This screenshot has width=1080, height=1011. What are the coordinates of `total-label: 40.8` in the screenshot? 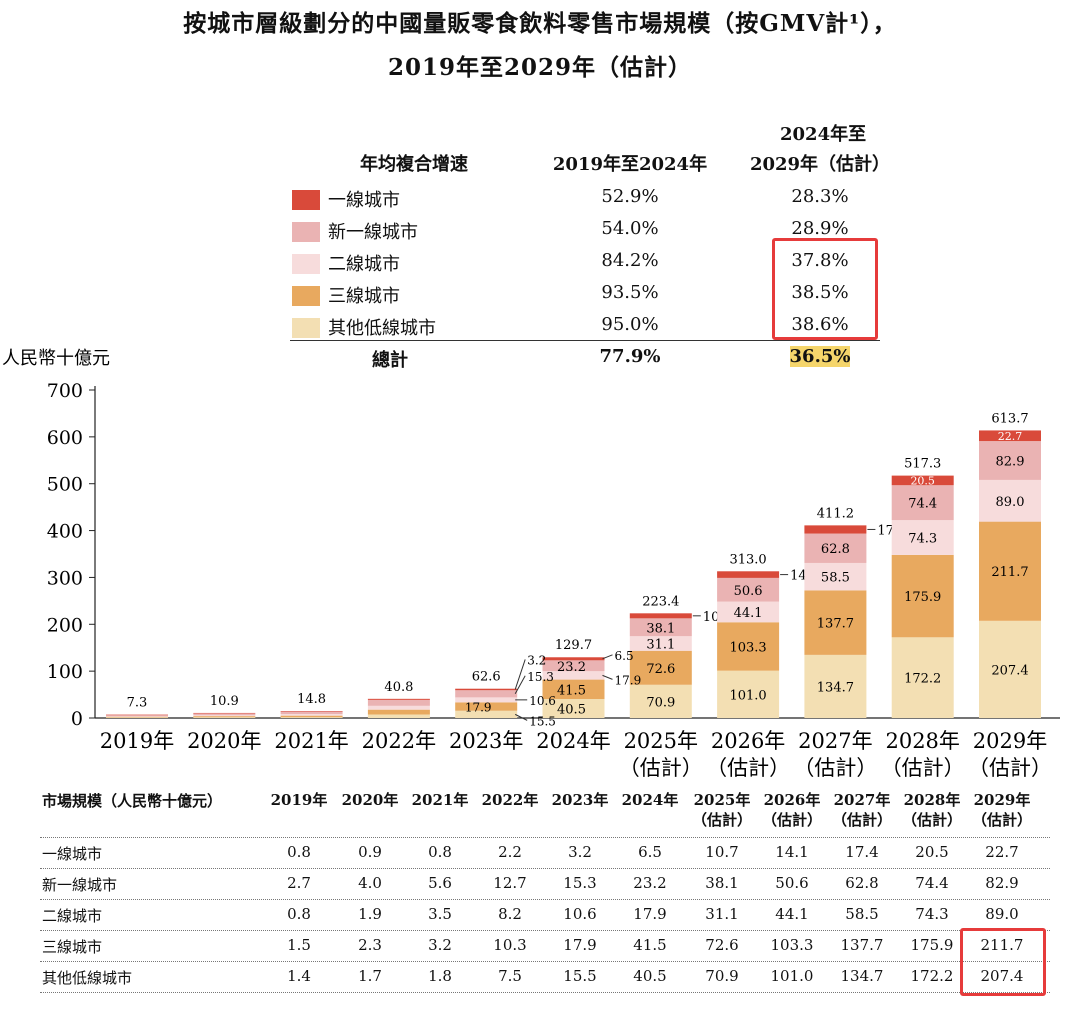 It's located at (398, 687).